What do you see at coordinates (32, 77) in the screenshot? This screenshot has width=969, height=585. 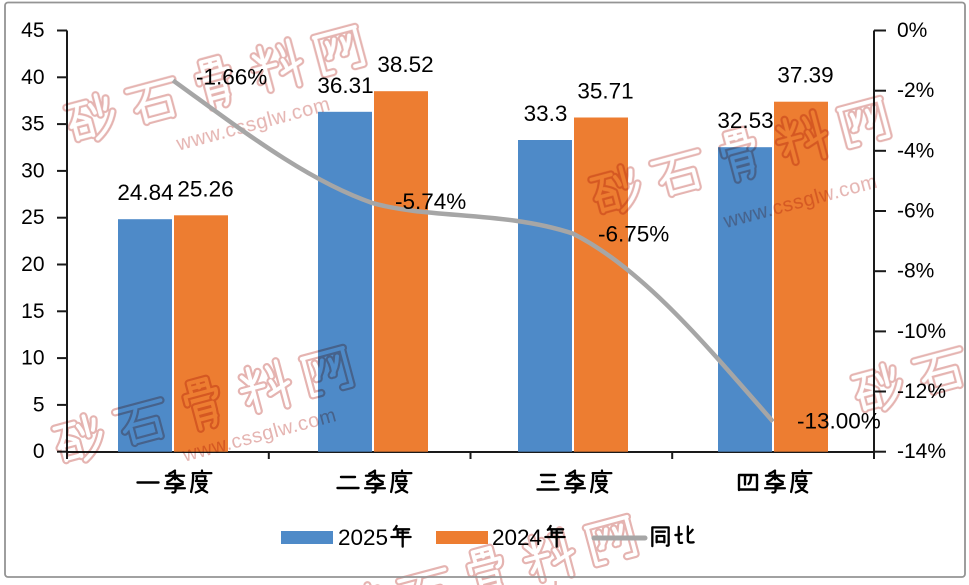 I see `svg-text: 40` at bounding box center [32, 77].